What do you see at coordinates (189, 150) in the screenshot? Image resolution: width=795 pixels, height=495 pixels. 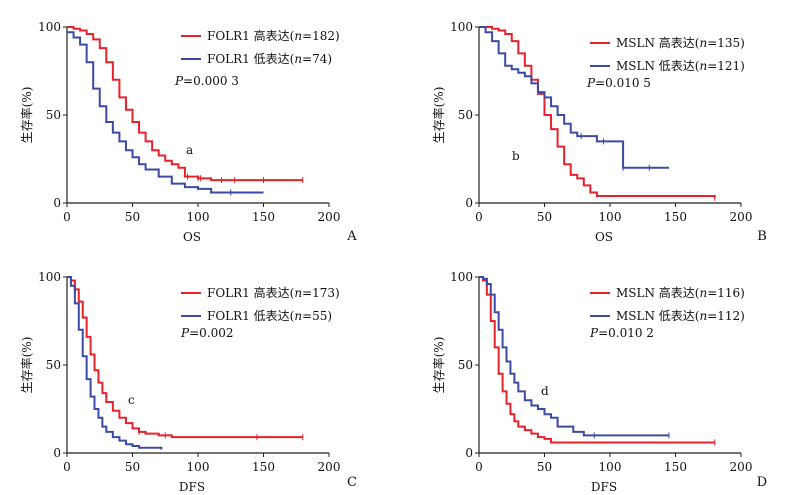 I see `curve-annotation: a` at bounding box center [189, 150].